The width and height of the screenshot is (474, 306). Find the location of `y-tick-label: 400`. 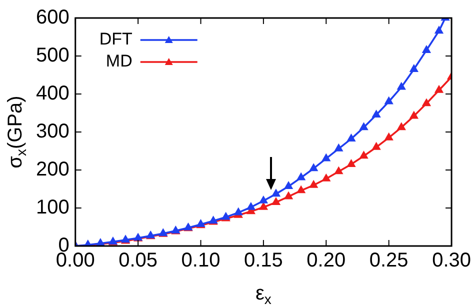

y-tick-label: 400 is located at coordinates (53, 93).